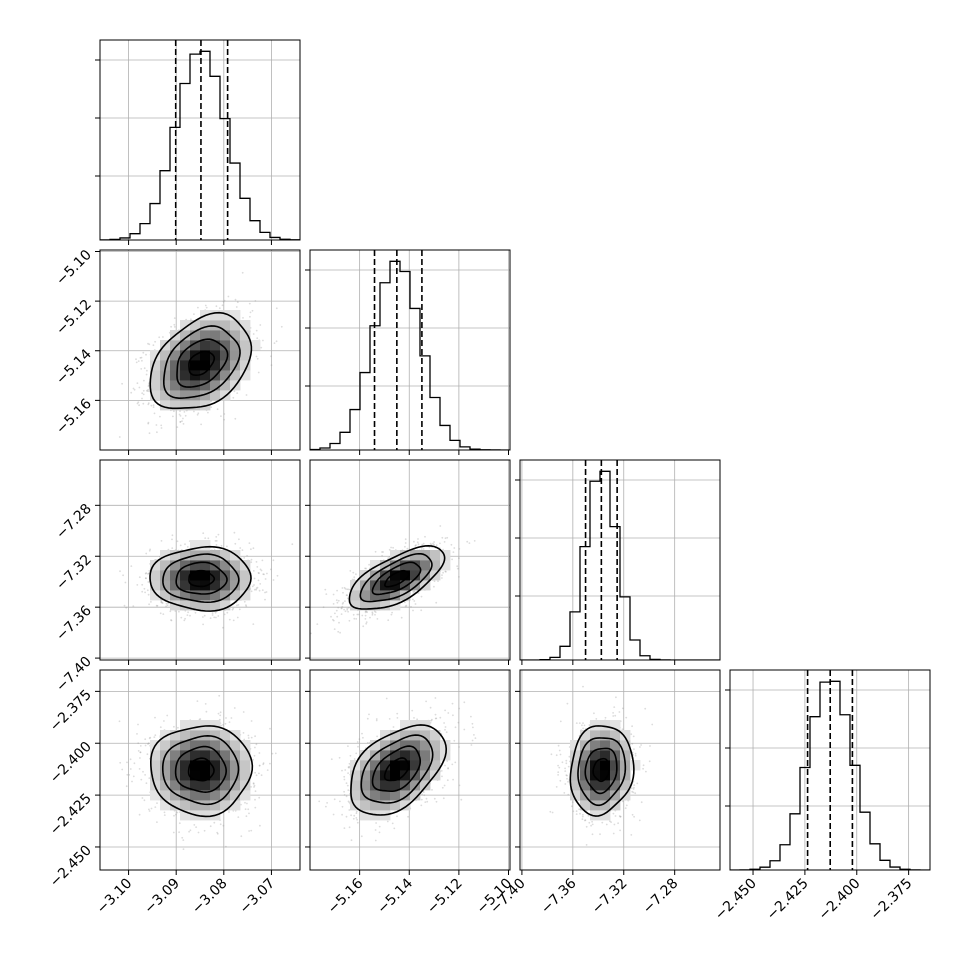 Image resolution: width=970 pixels, height=970 pixels. Describe the element at coordinates (610, 897) in the screenshot. I see `x-tick-label: −7.32` at that location.